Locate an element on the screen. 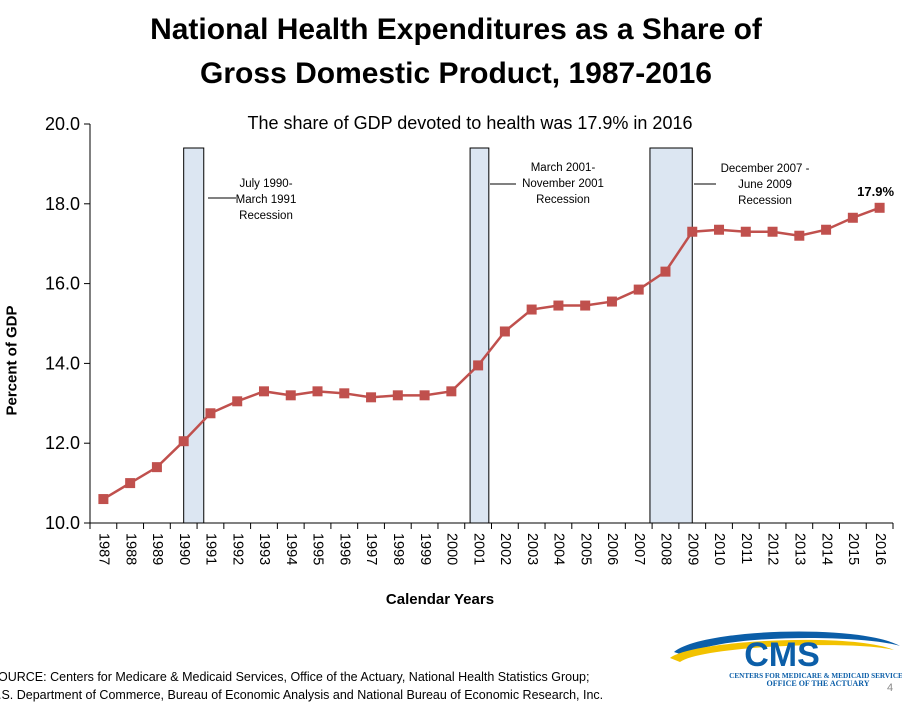 This screenshot has width=912, height=709. logo-wordmark: CMS is located at coordinates (782, 655).